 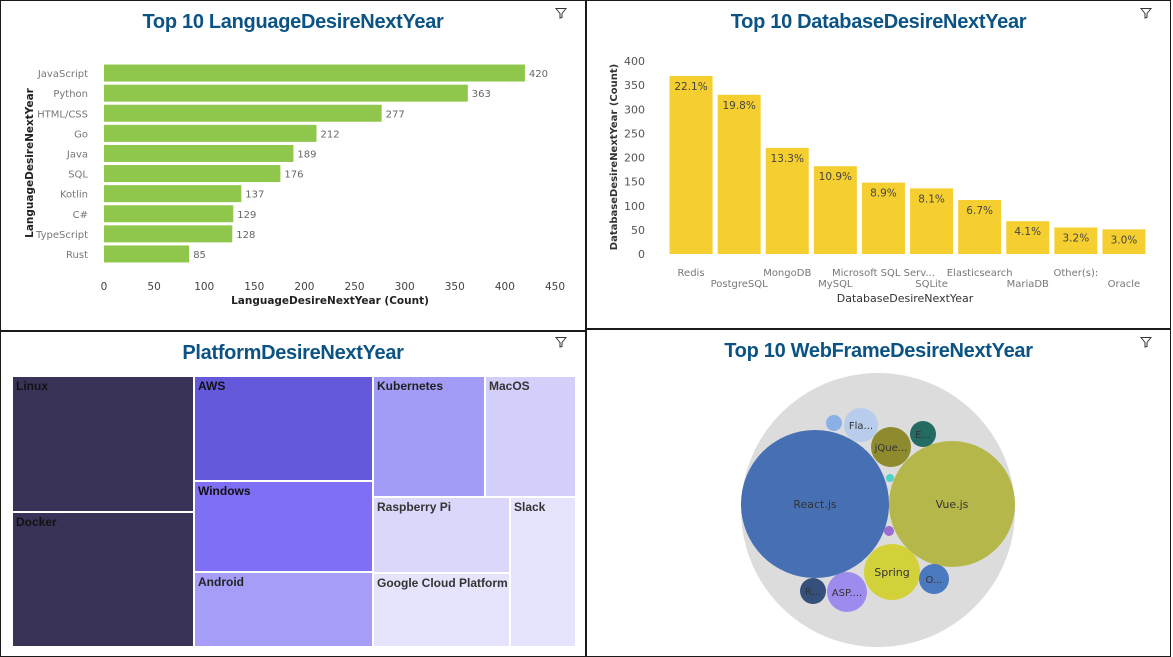 I want to click on treemap-cell-google-cloud-platform: Google Cloud Platform, so click(x=441, y=610).